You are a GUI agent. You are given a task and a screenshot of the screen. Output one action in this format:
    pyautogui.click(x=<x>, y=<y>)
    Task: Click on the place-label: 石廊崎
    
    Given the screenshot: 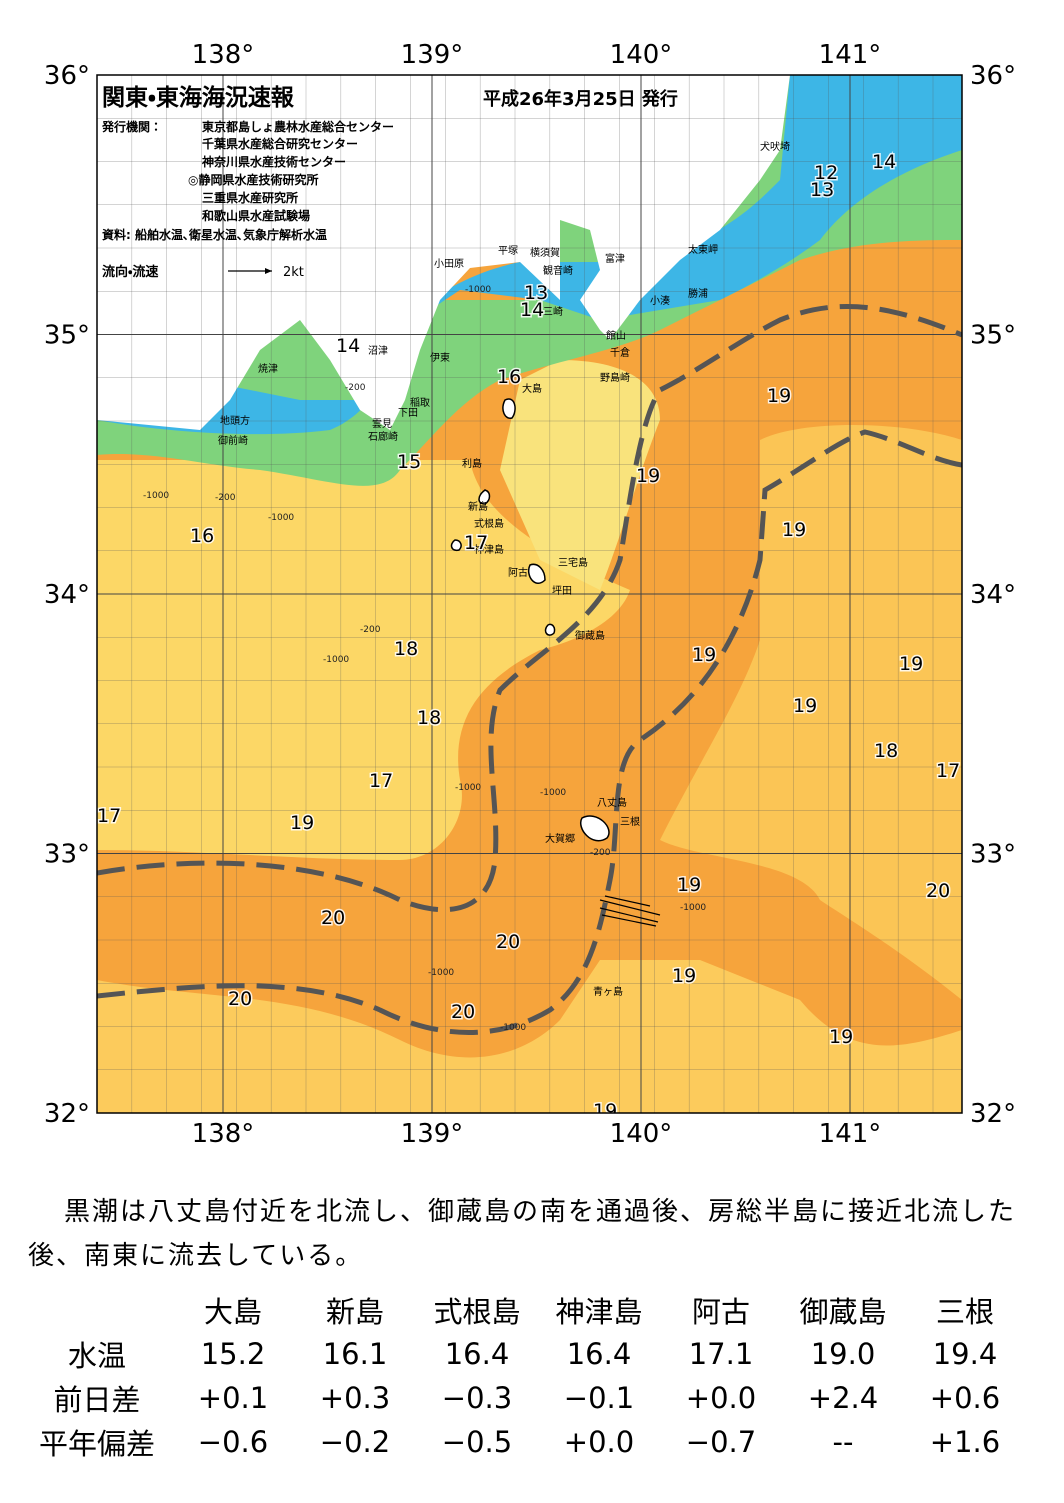 What is the action you would take?
    pyautogui.click(x=383, y=436)
    